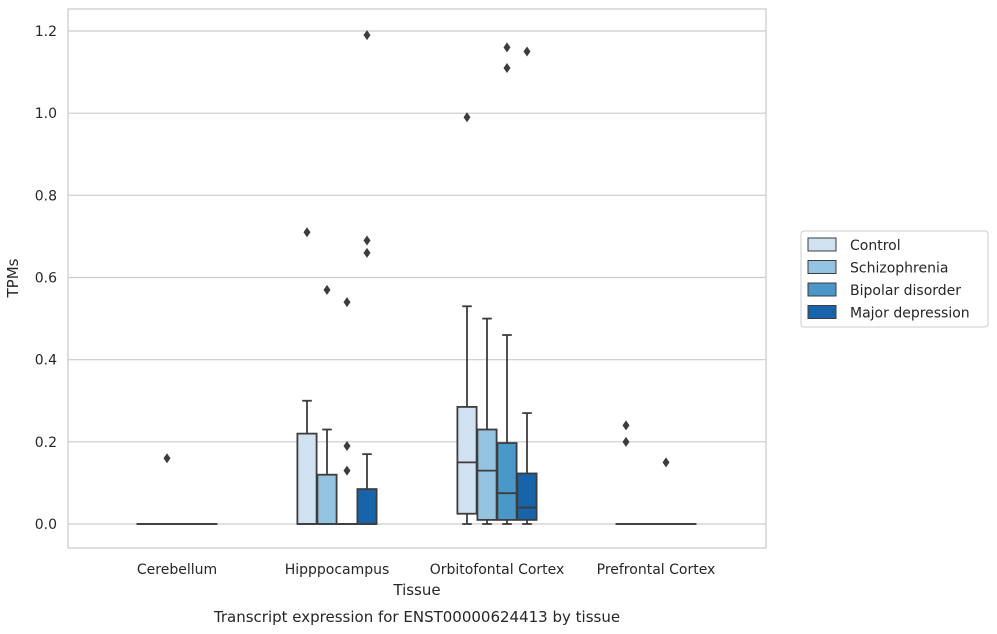 This screenshot has width=997, height=634. Describe the element at coordinates (899, 269) in the screenshot. I see `legend-label: Schizophrenia` at that location.